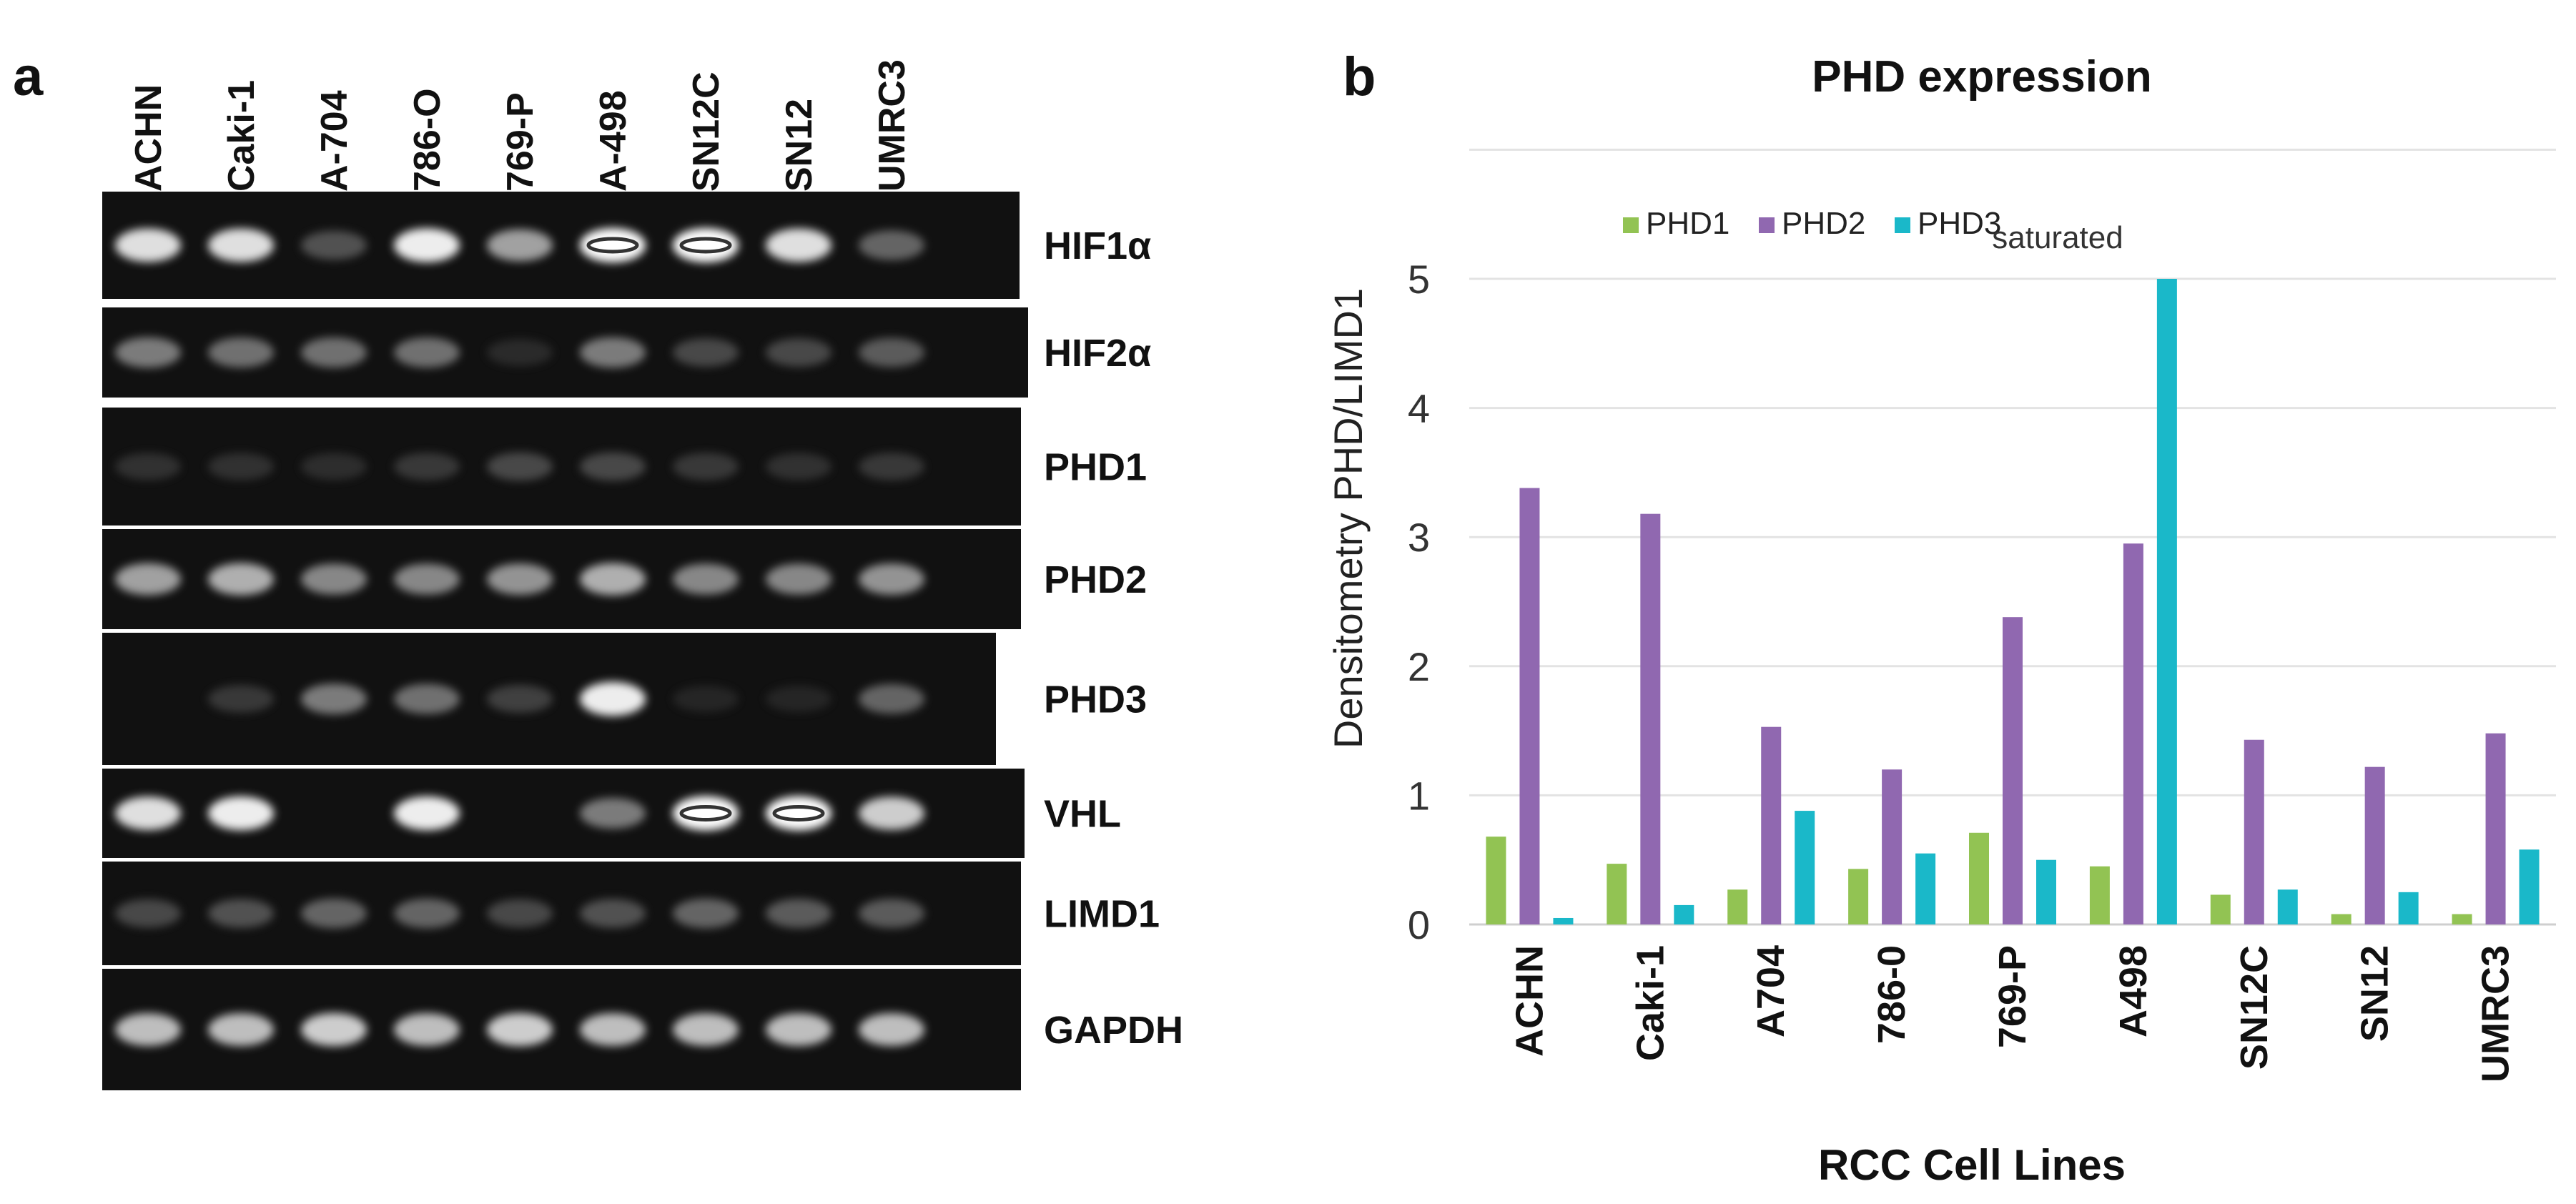 The height and width of the screenshot is (1204, 2576). Describe the element at coordinates (1891, 994) in the screenshot. I see `x-tick-label: 786-0` at that location.